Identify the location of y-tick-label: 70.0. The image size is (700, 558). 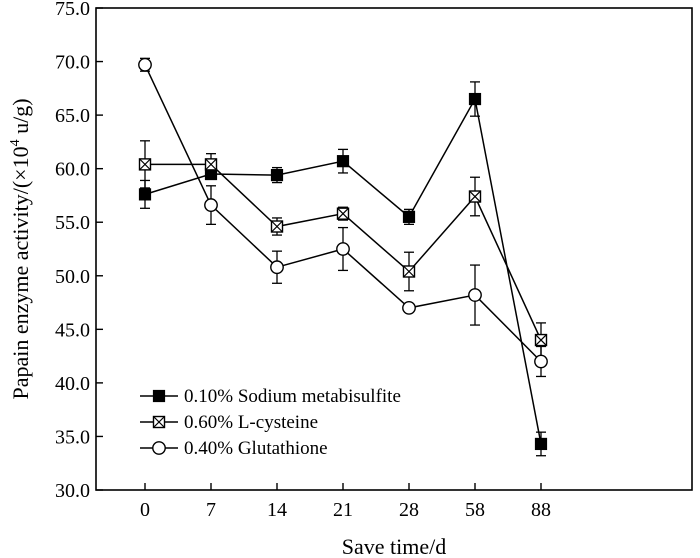
(72, 63).